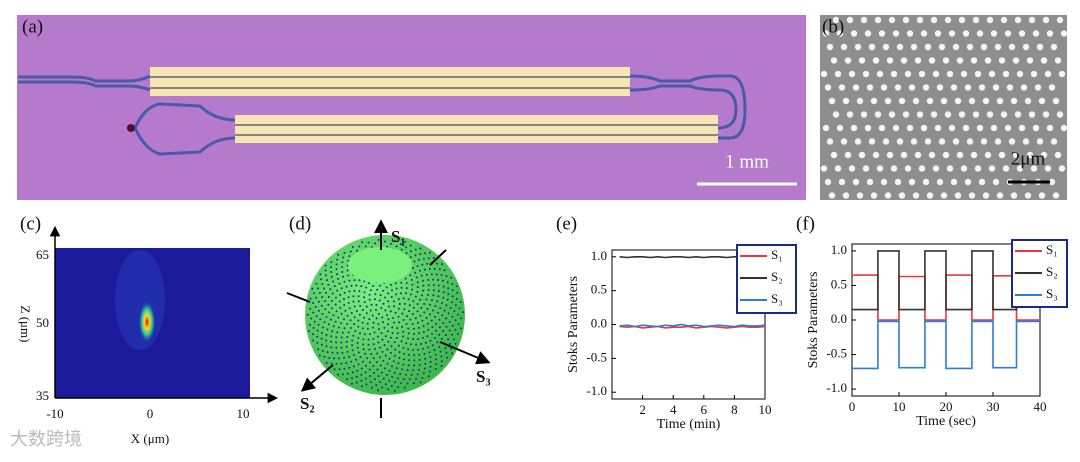 This screenshot has height=462, width=1080. Describe the element at coordinates (946, 345) in the screenshot. I see `series-line` at that location.